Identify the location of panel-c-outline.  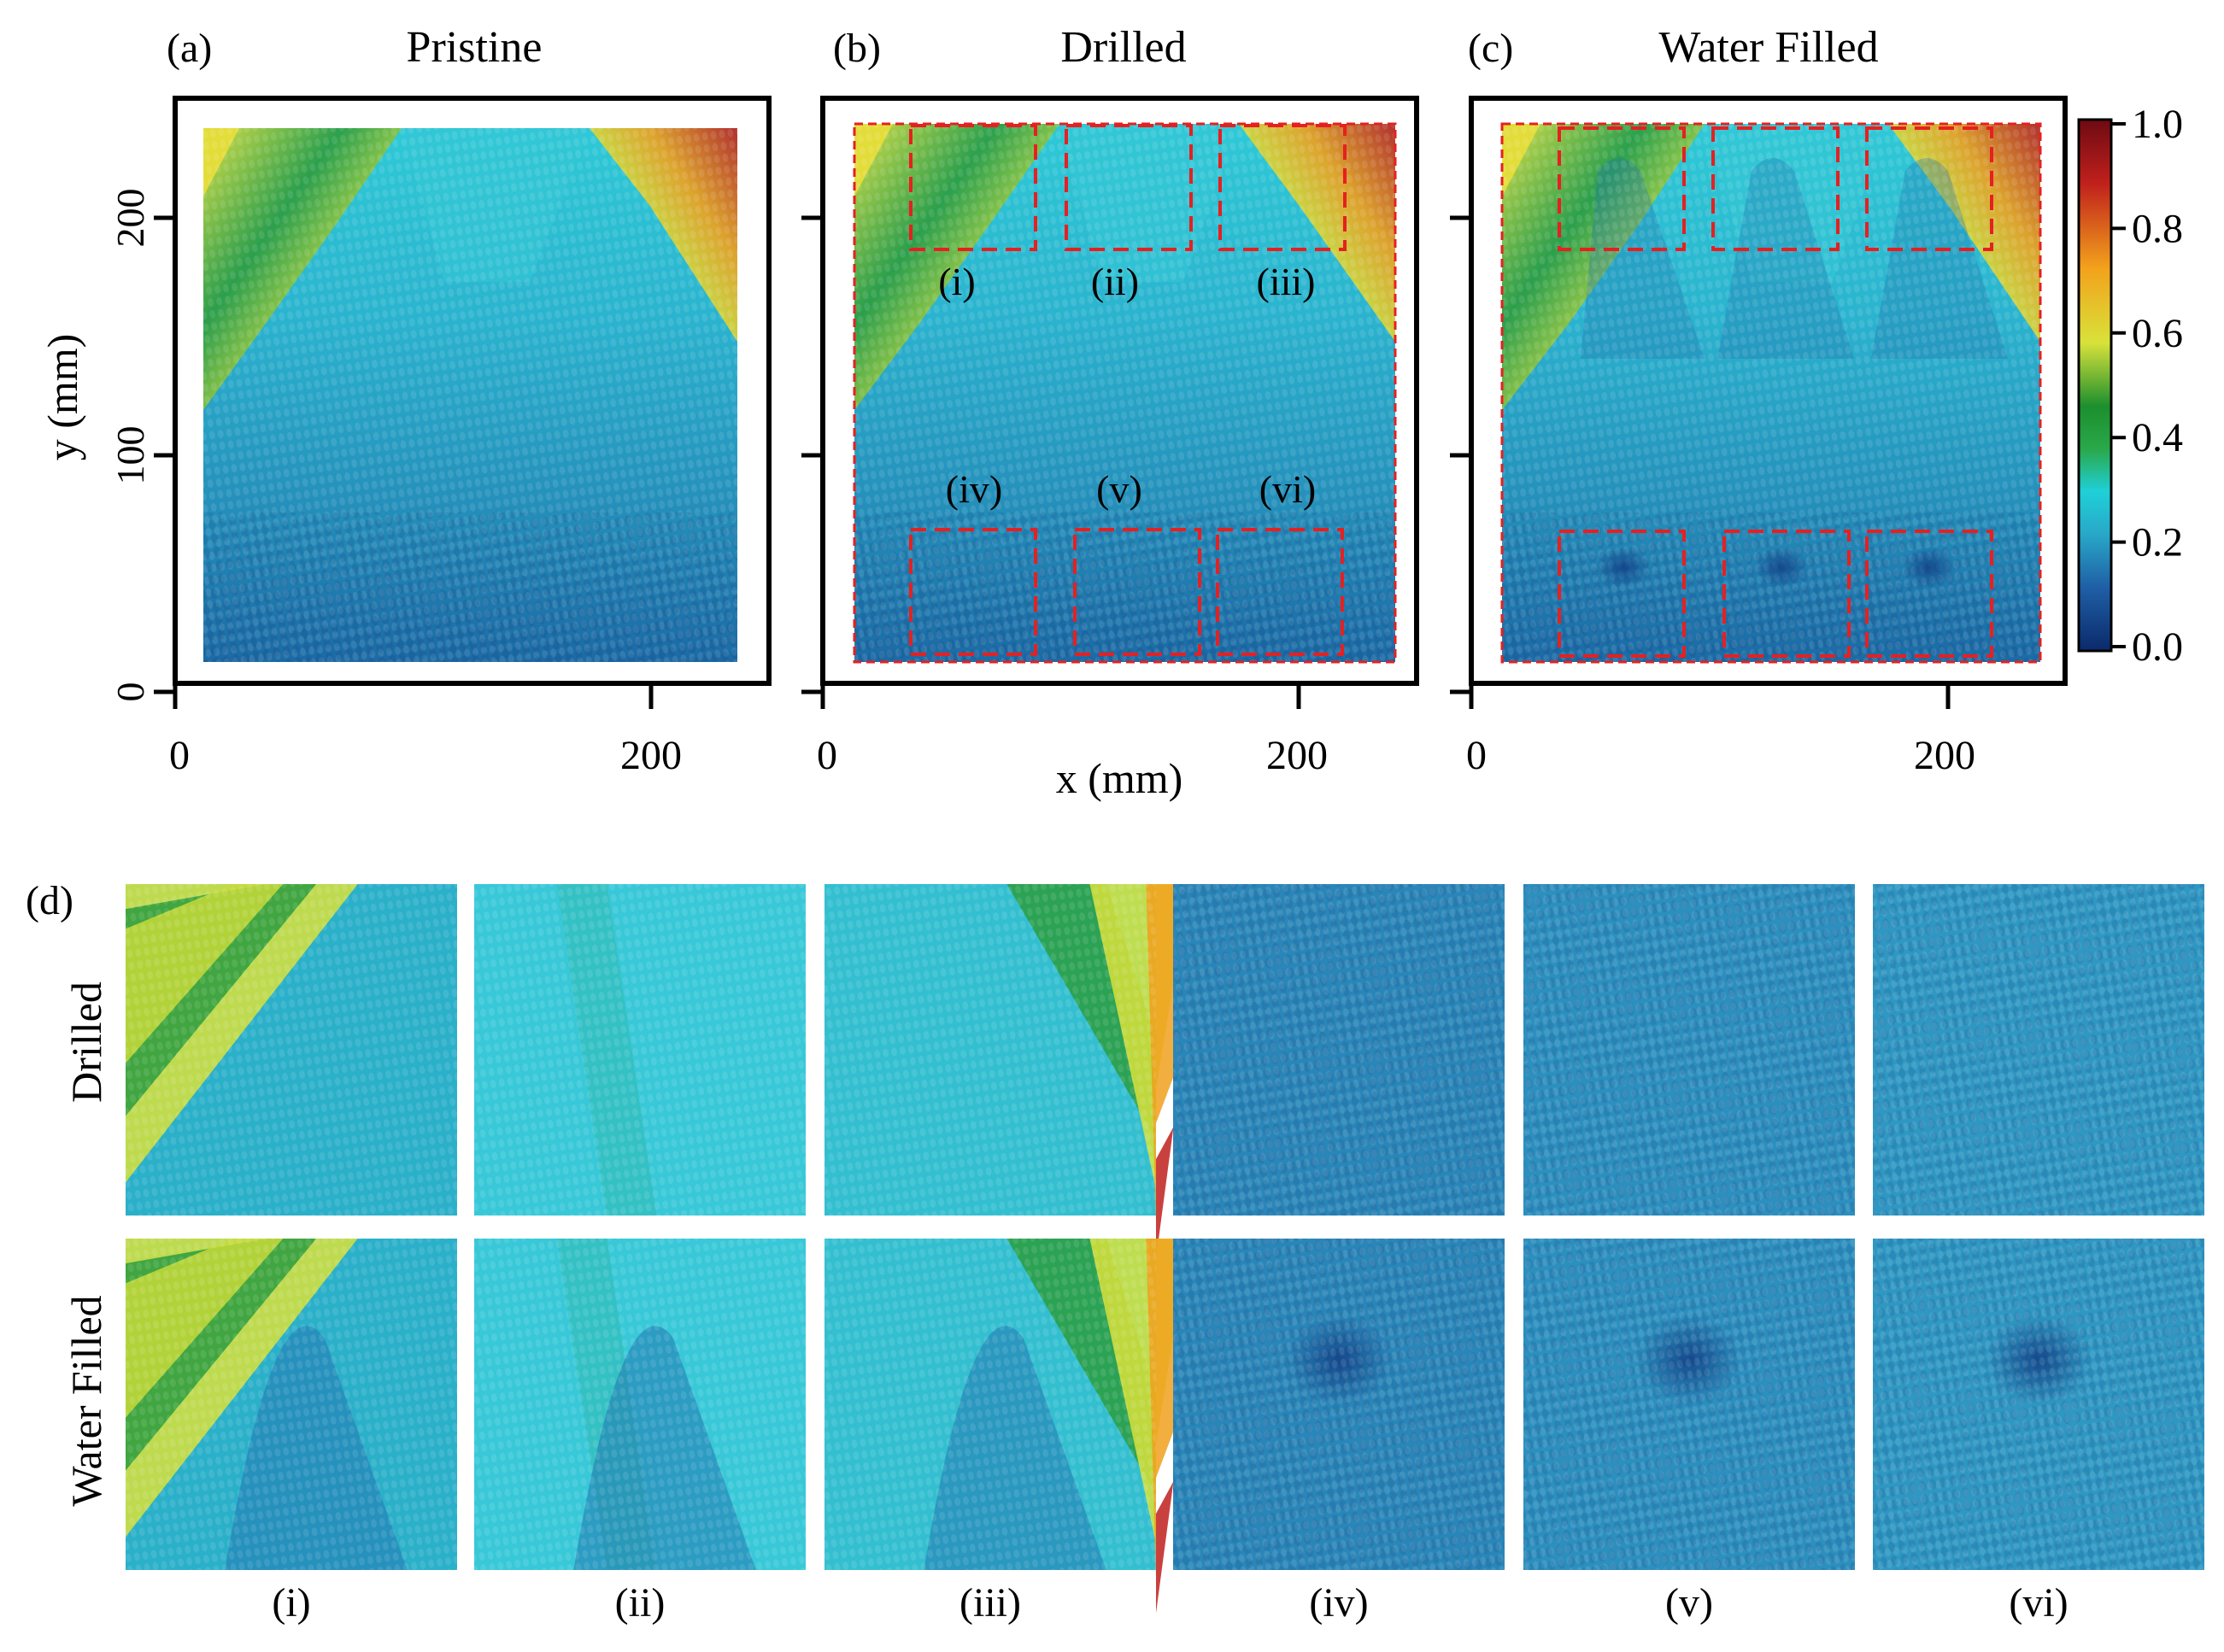
(1771, 393).